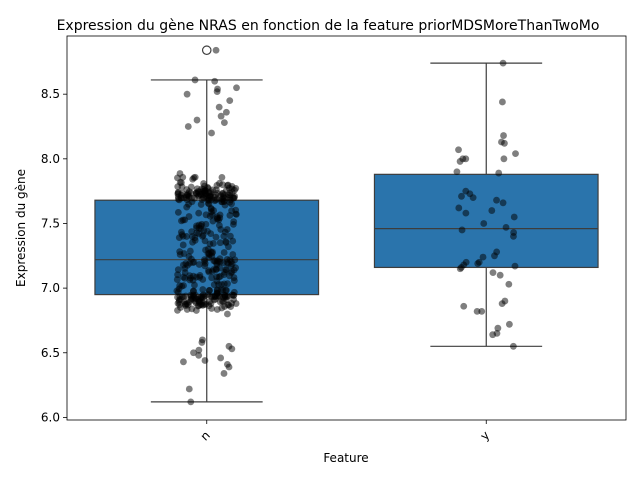  Describe the element at coordinates (345, 458) in the screenshot. I see `x-axis-label: Feature` at that location.